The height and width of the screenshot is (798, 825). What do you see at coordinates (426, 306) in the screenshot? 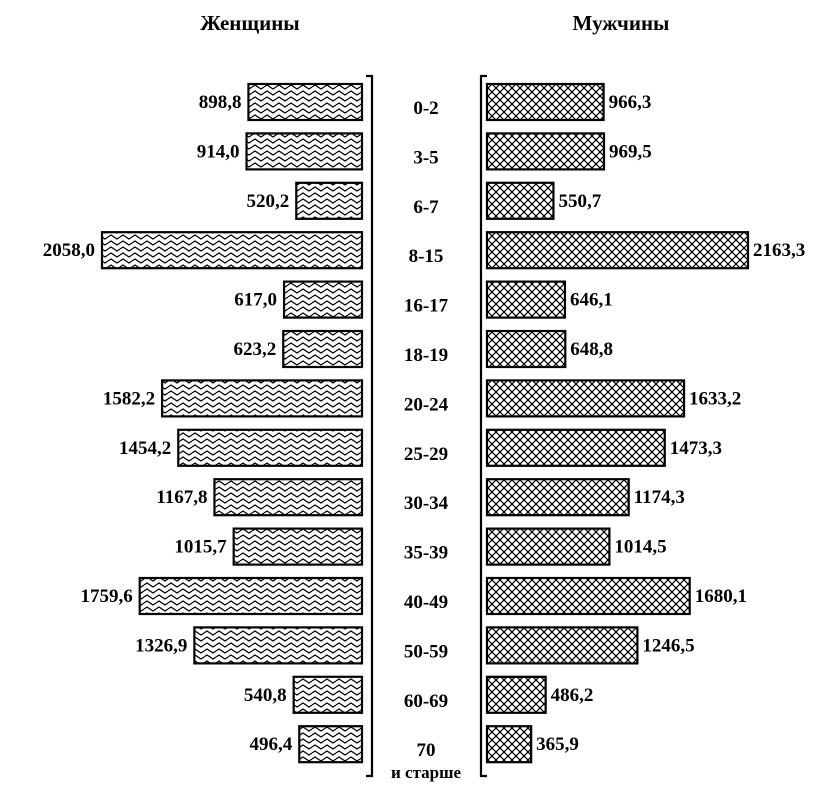
I see `age-label-16-17: 16-17` at bounding box center [426, 306].